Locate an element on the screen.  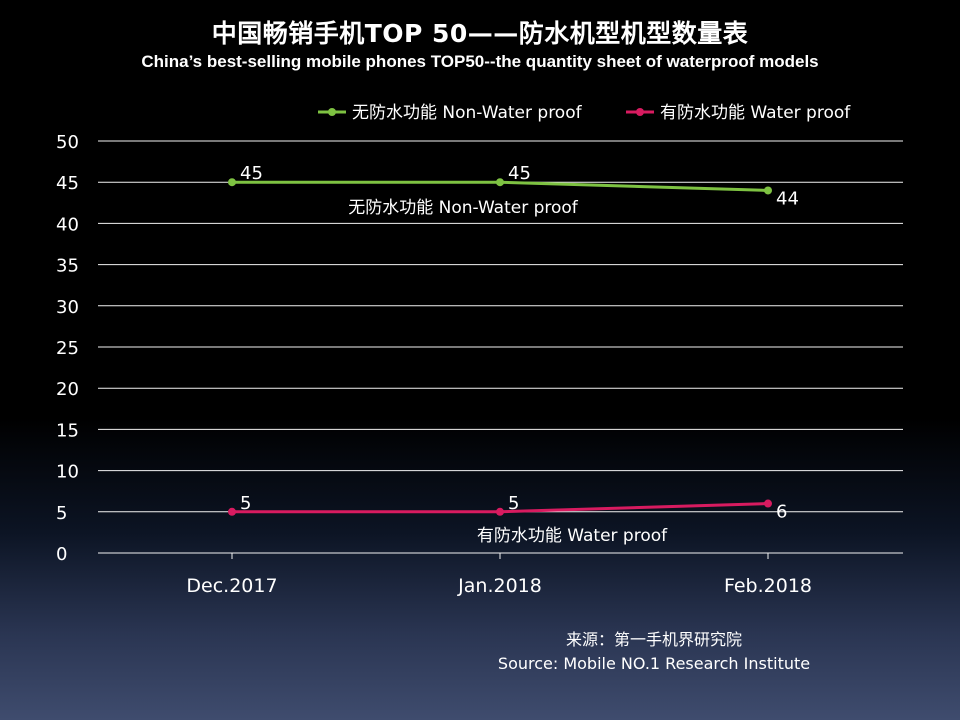
y-tick-label: 50 is located at coordinates (67, 142).